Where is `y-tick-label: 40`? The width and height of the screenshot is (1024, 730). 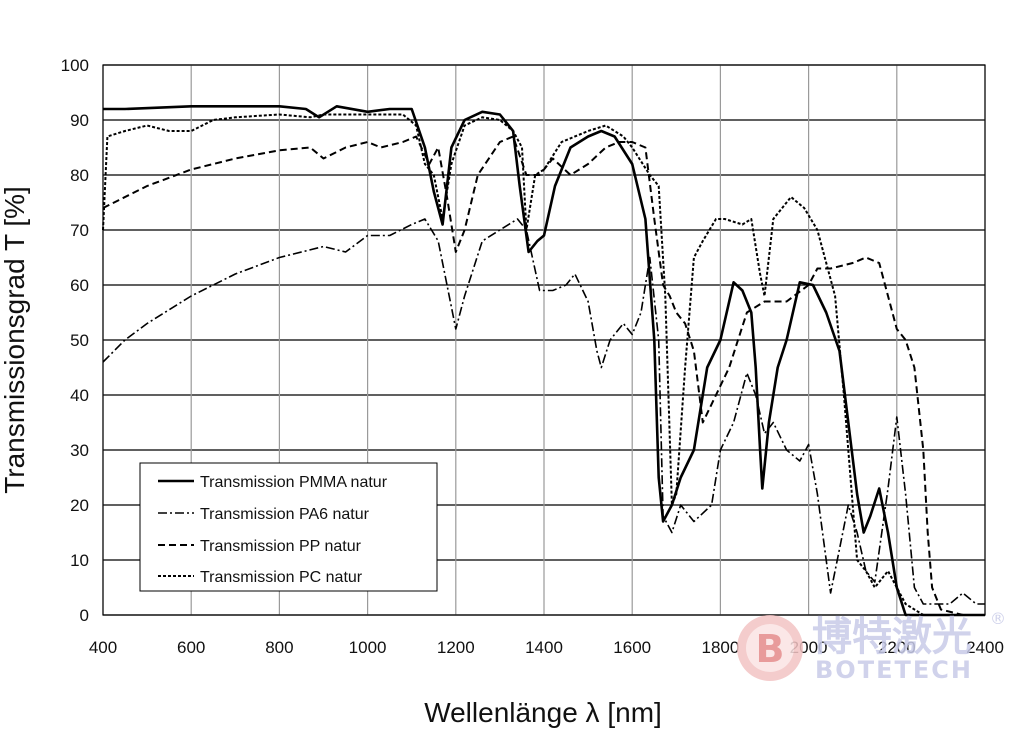 y-tick-label: 40 is located at coordinates (79, 395).